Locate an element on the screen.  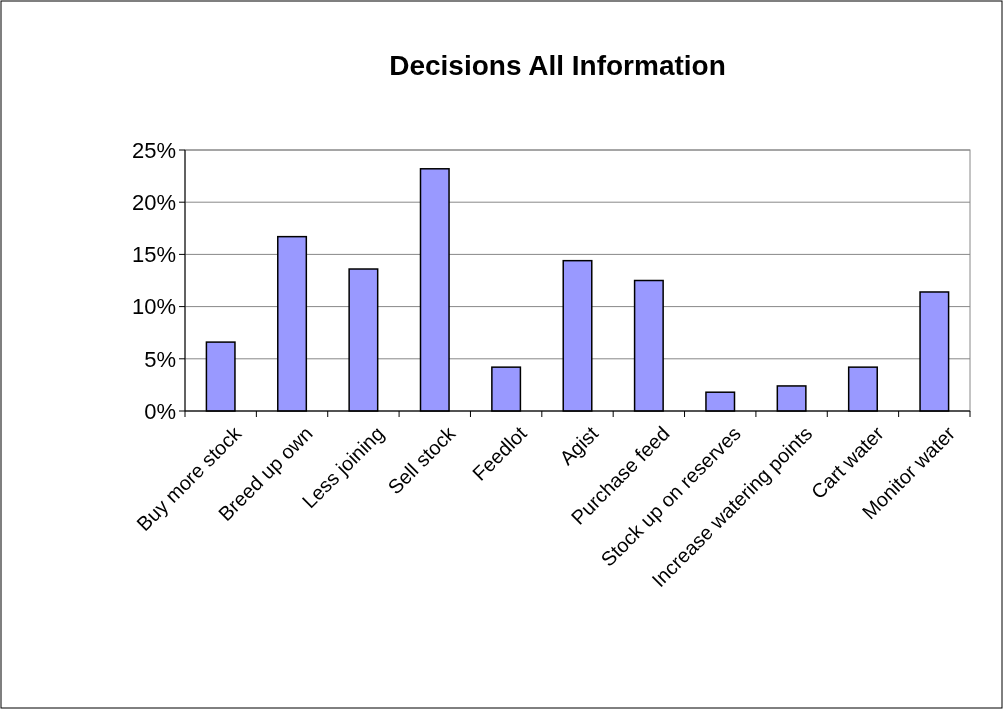
y-tick-label: 0% is located at coordinates (160, 411).